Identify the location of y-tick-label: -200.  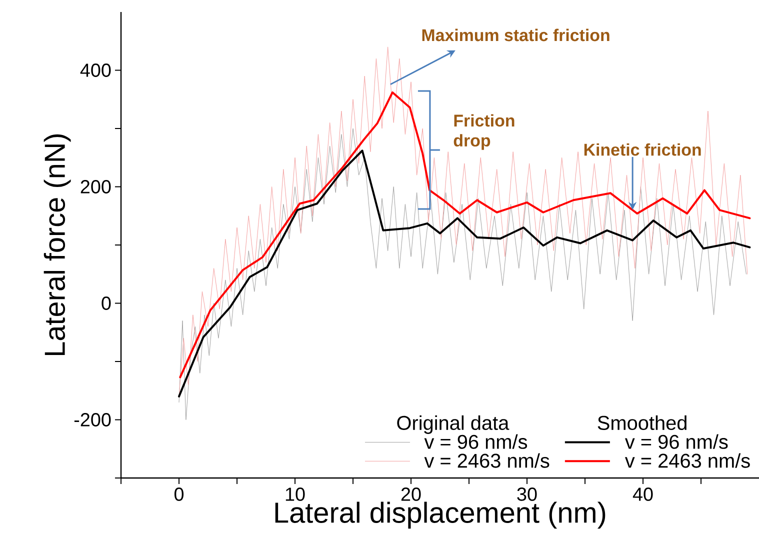
(92, 419).